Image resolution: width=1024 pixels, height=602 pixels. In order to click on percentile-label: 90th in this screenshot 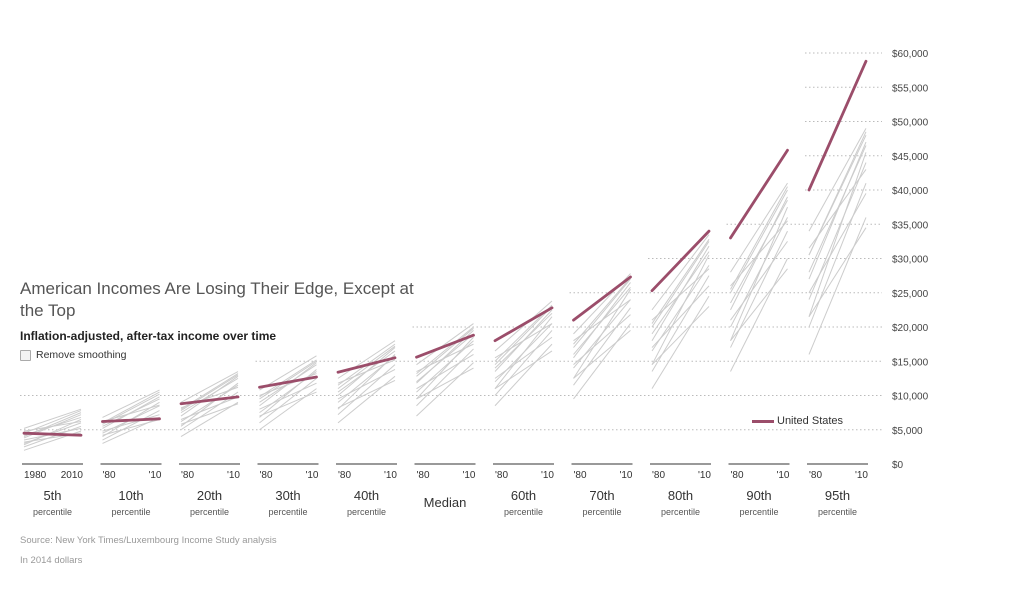, I will do `click(758, 495)`.